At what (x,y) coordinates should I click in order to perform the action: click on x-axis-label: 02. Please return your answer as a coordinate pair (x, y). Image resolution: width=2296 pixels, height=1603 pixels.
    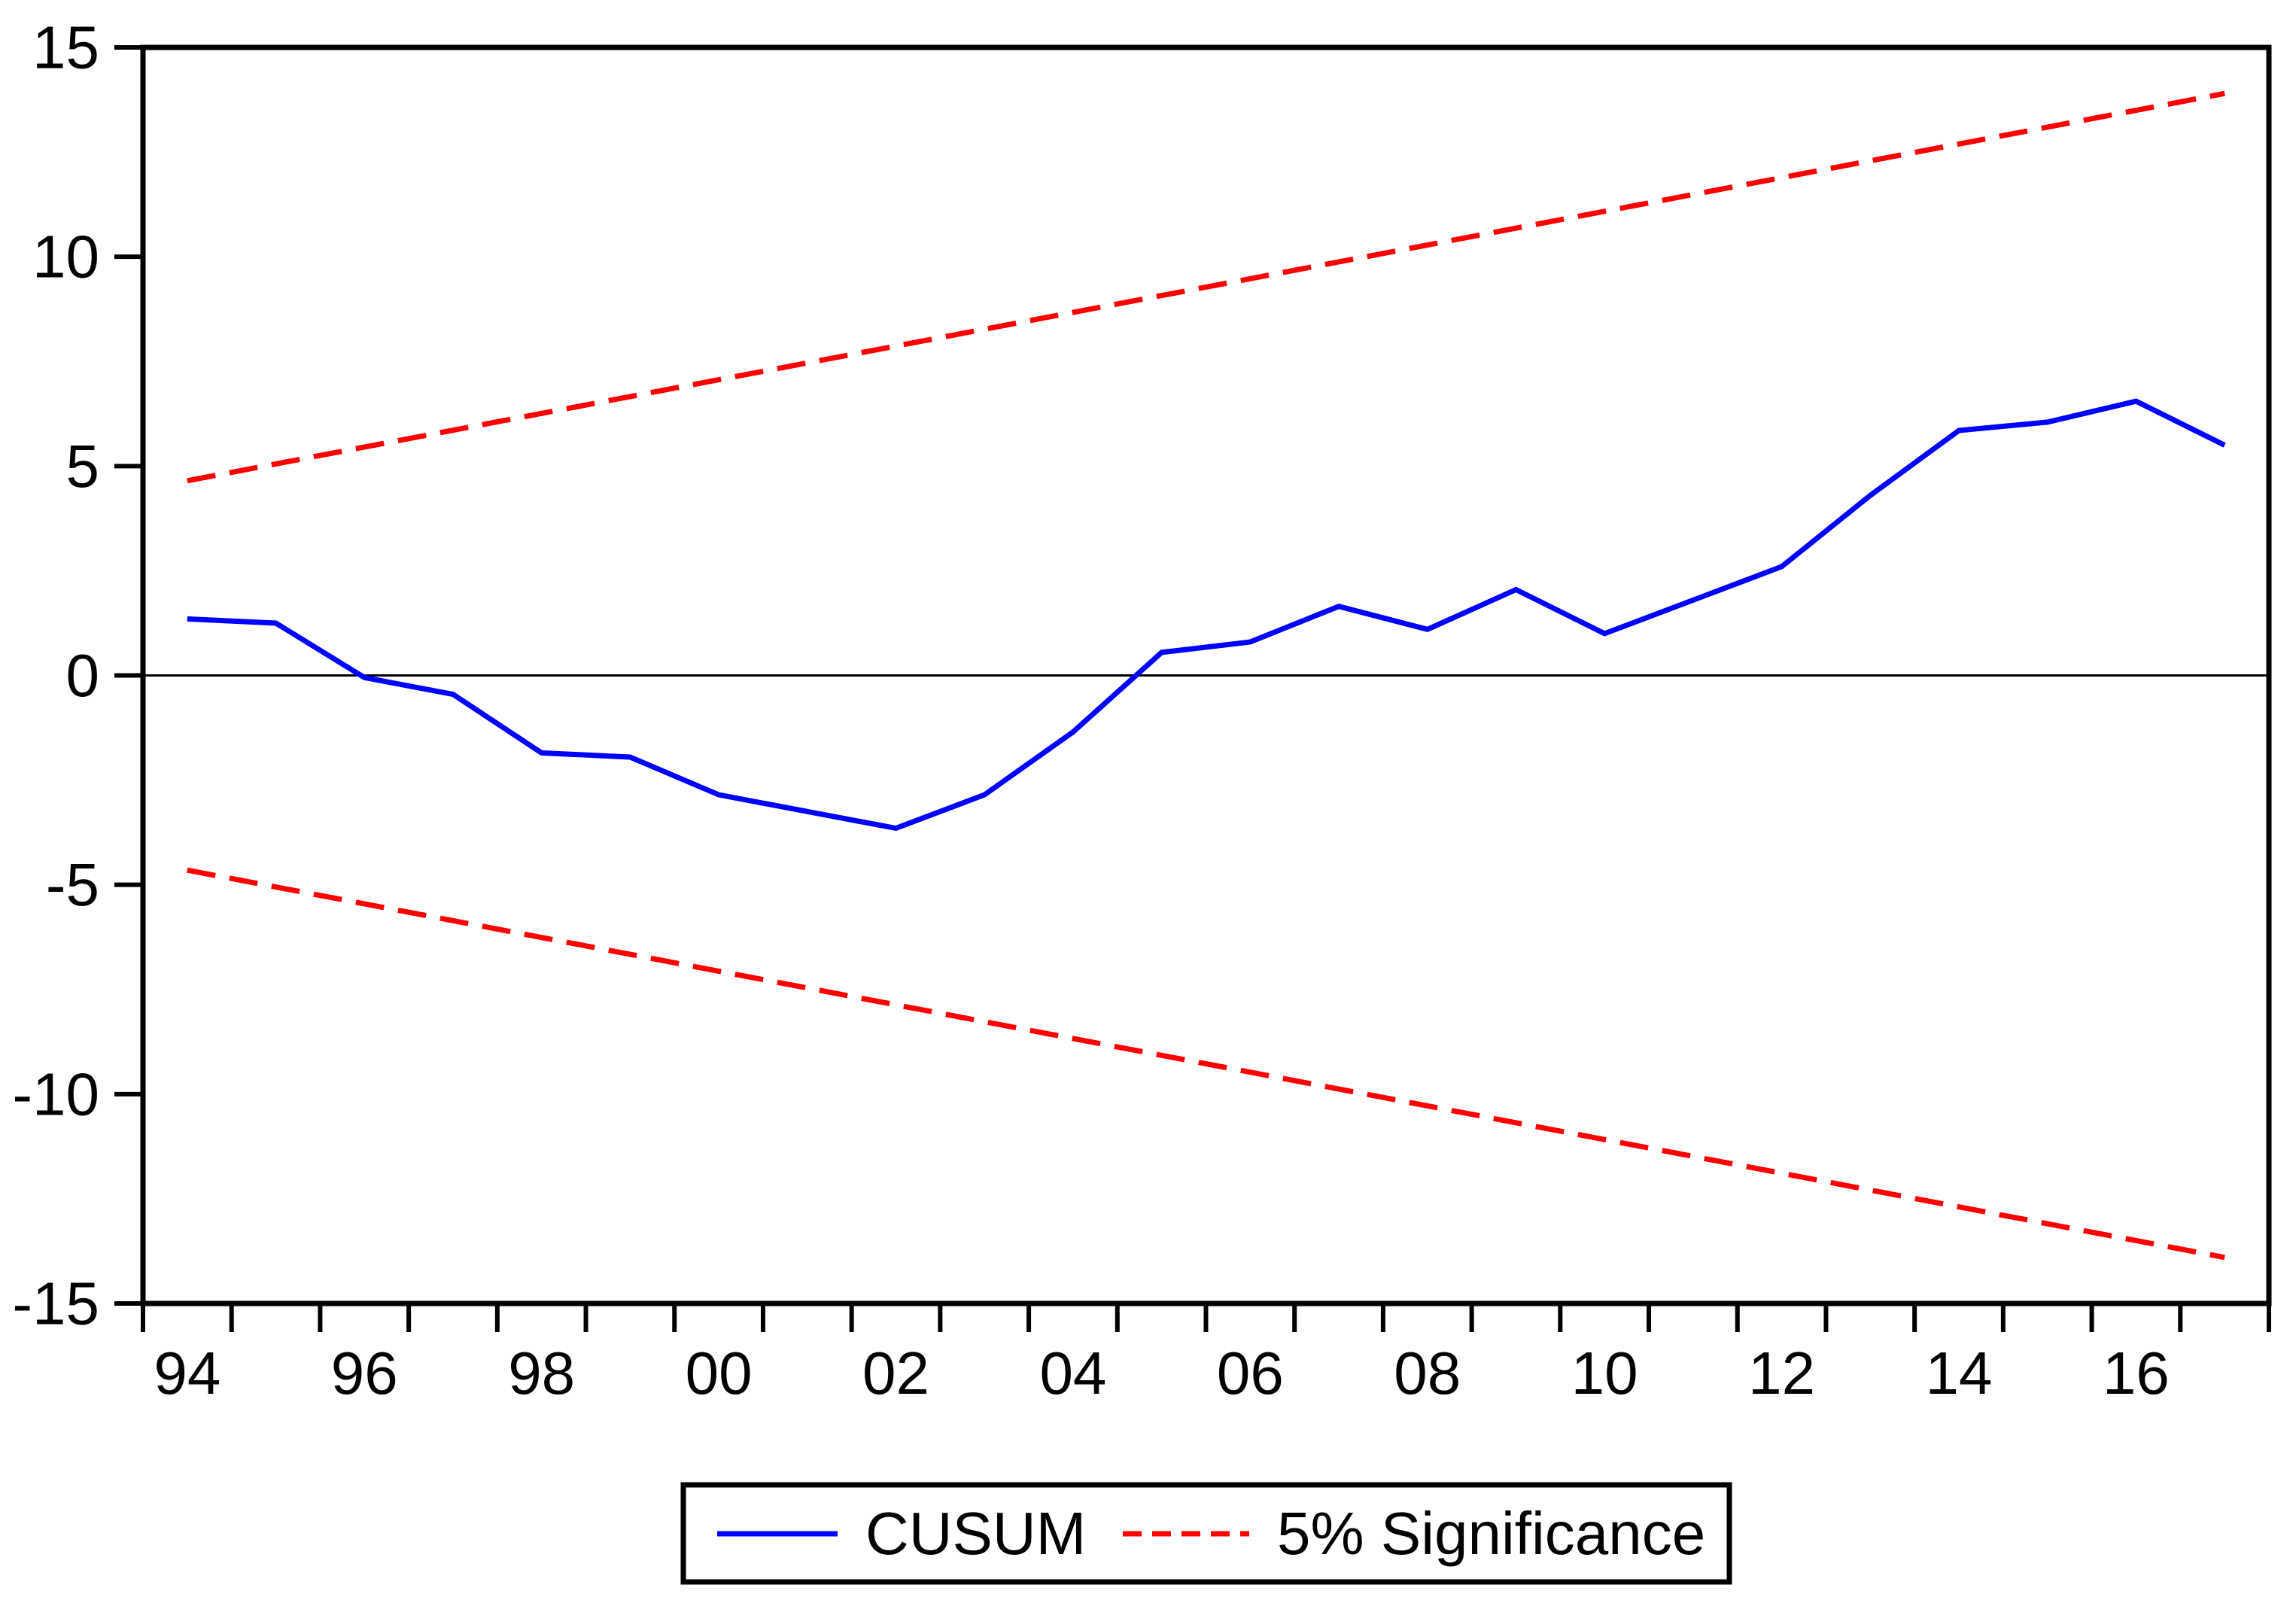
    Looking at the image, I should click on (895, 1373).